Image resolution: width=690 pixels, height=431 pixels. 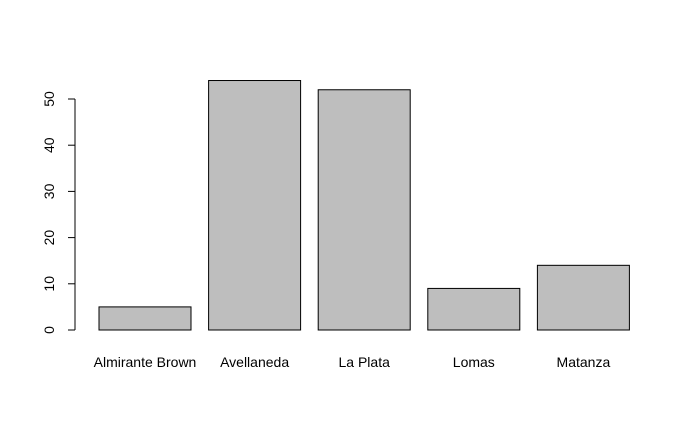 I want to click on y-tick-label: 40, so click(x=49, y=145).